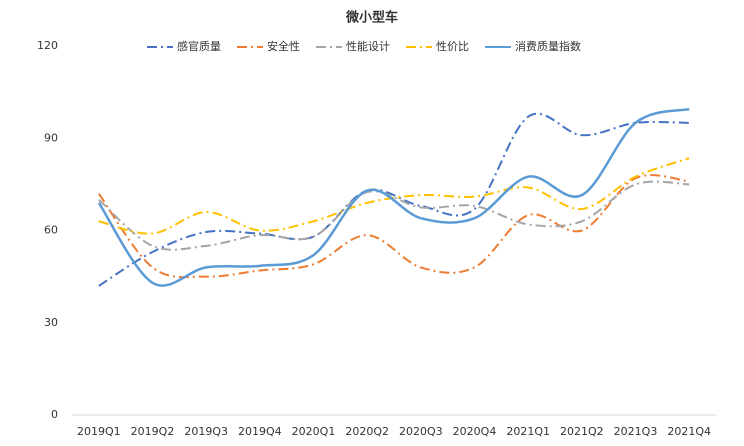 The width and height of the screenshot is (744, 446). Describe the element at coordinates (260, 431) in the screenshot. I see `x-tick-label: 2019Q4` at that location.